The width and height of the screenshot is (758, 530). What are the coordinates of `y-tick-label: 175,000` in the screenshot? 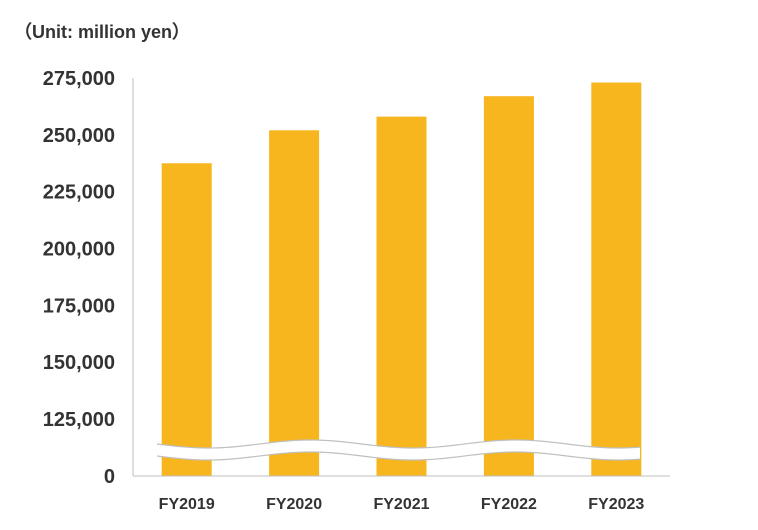 It's located at (79, 306).